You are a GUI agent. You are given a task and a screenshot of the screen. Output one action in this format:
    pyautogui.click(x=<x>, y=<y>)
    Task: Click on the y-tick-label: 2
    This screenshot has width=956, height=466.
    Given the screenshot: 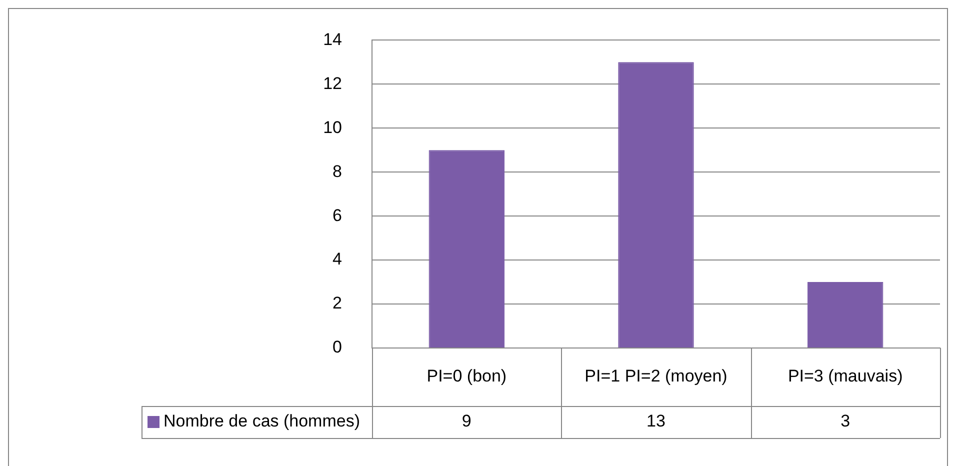 What is the action you would take?
    pyautogui.click(x=337, y=303)
    